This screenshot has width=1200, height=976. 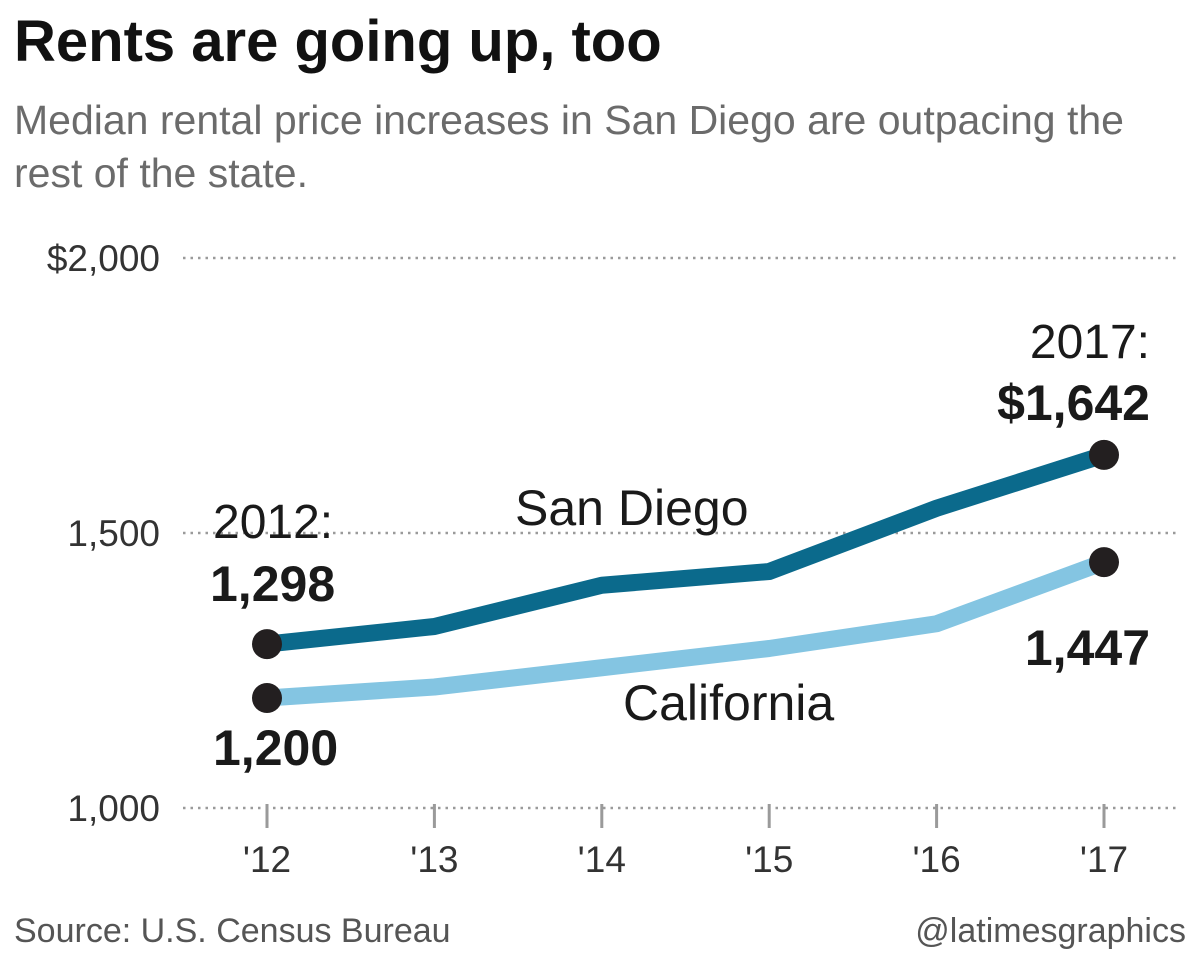 What do you see at coordinates (113, 808) in the screenshot?
I see `y-tick-label-1000: 1,000` at bounding box center [113, 808].